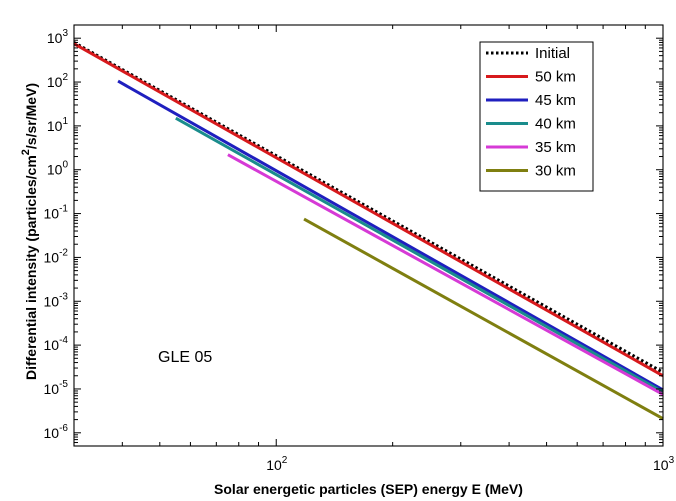 The image size is (676, 501). What do you see at coordinates (185, 357) in the screenshot?
I see `annotation-label: GLE 05` at bounding box center [185, 357].